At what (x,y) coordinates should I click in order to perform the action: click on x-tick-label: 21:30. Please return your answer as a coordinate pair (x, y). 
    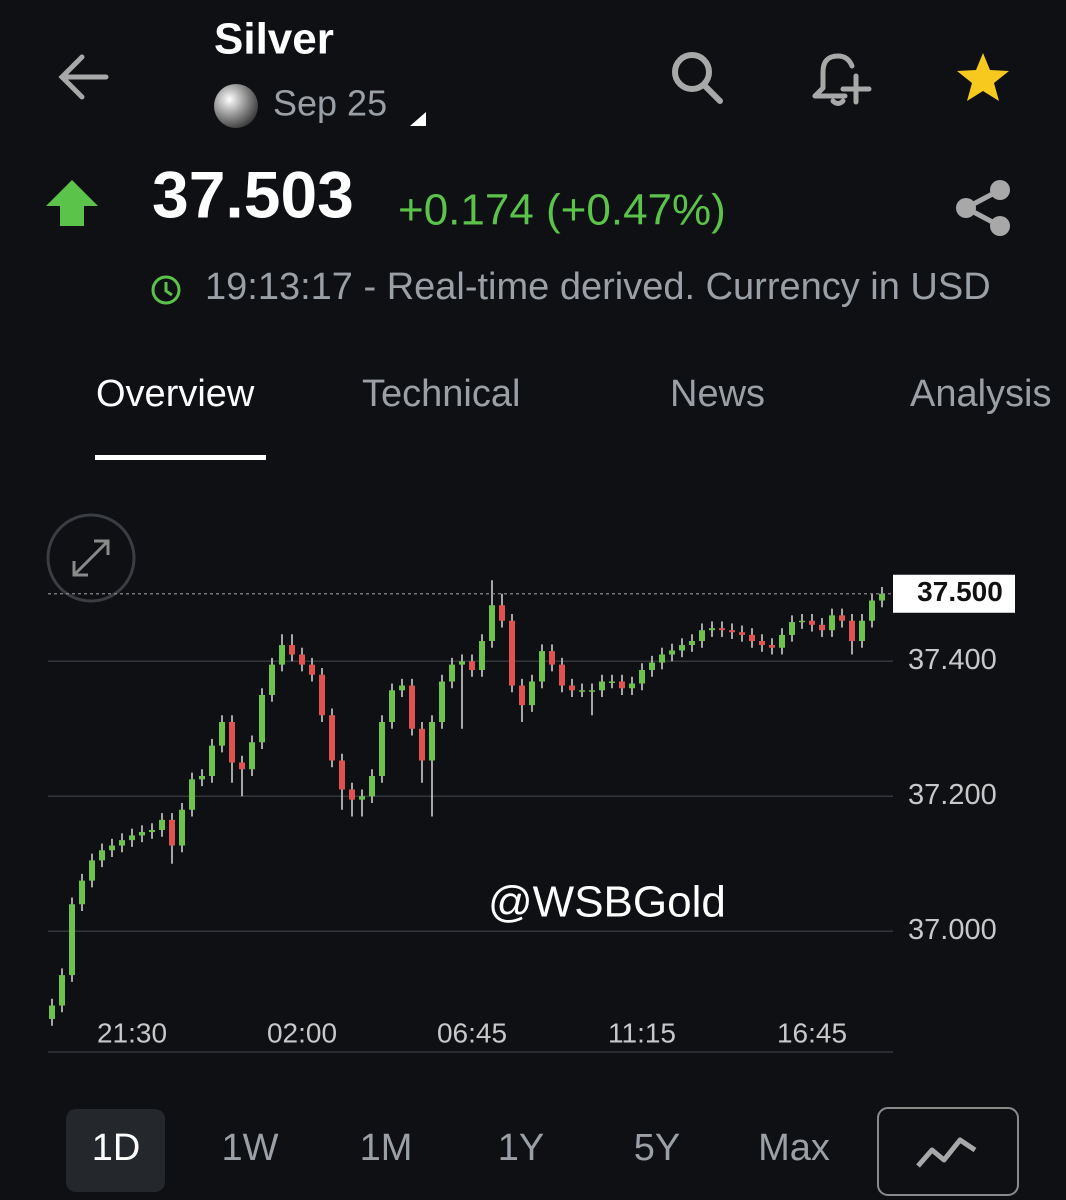
    Looking at the image, I should click on (132, 1032).